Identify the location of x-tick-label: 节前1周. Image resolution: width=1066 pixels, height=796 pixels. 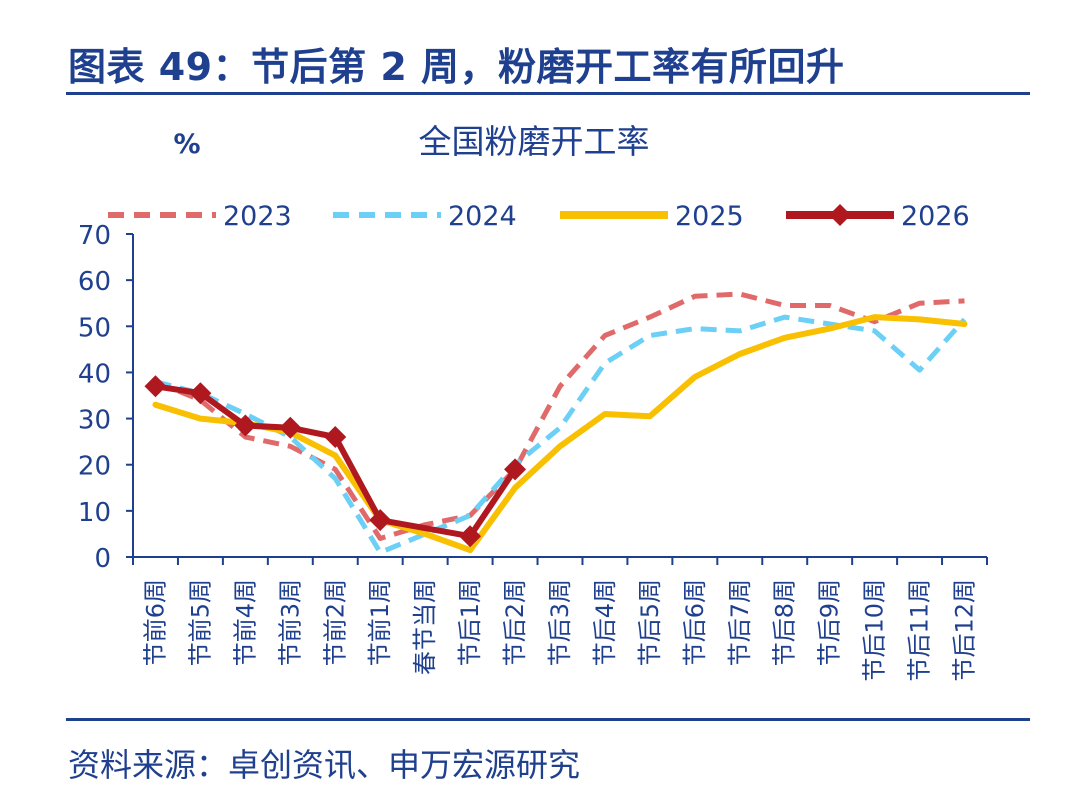
(380, 622).